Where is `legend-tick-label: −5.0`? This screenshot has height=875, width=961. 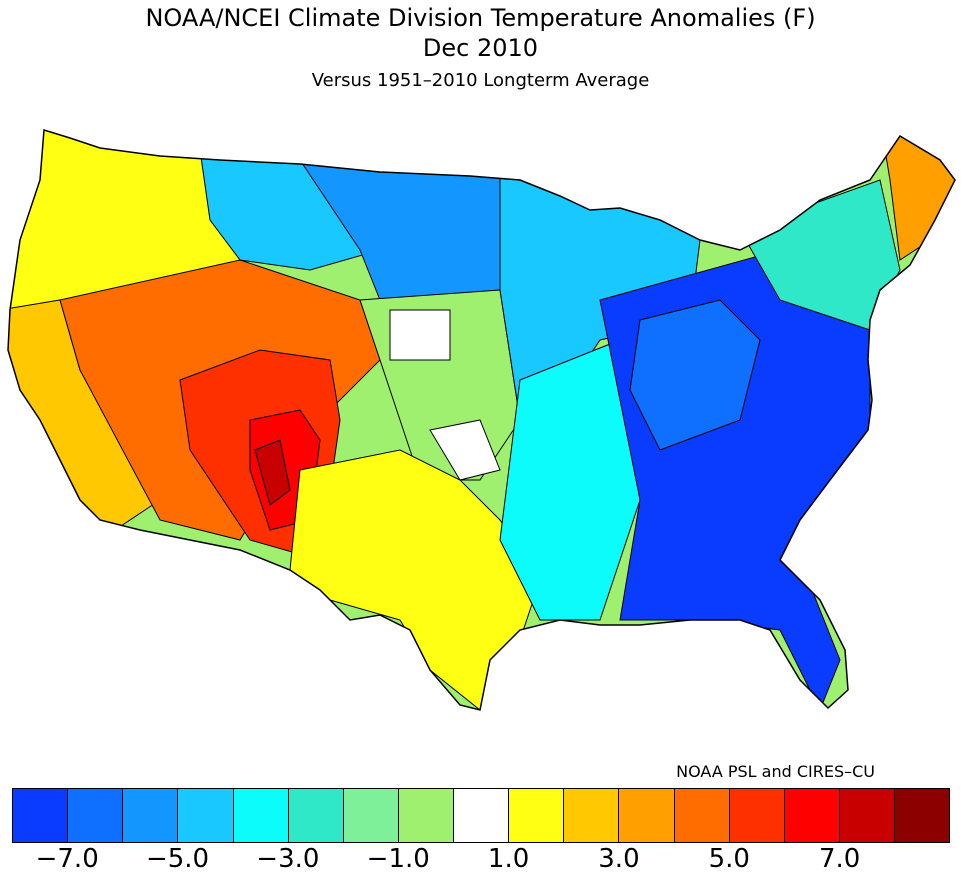
legend-tick-label: −5.0 is located at coordinates (177, 859).